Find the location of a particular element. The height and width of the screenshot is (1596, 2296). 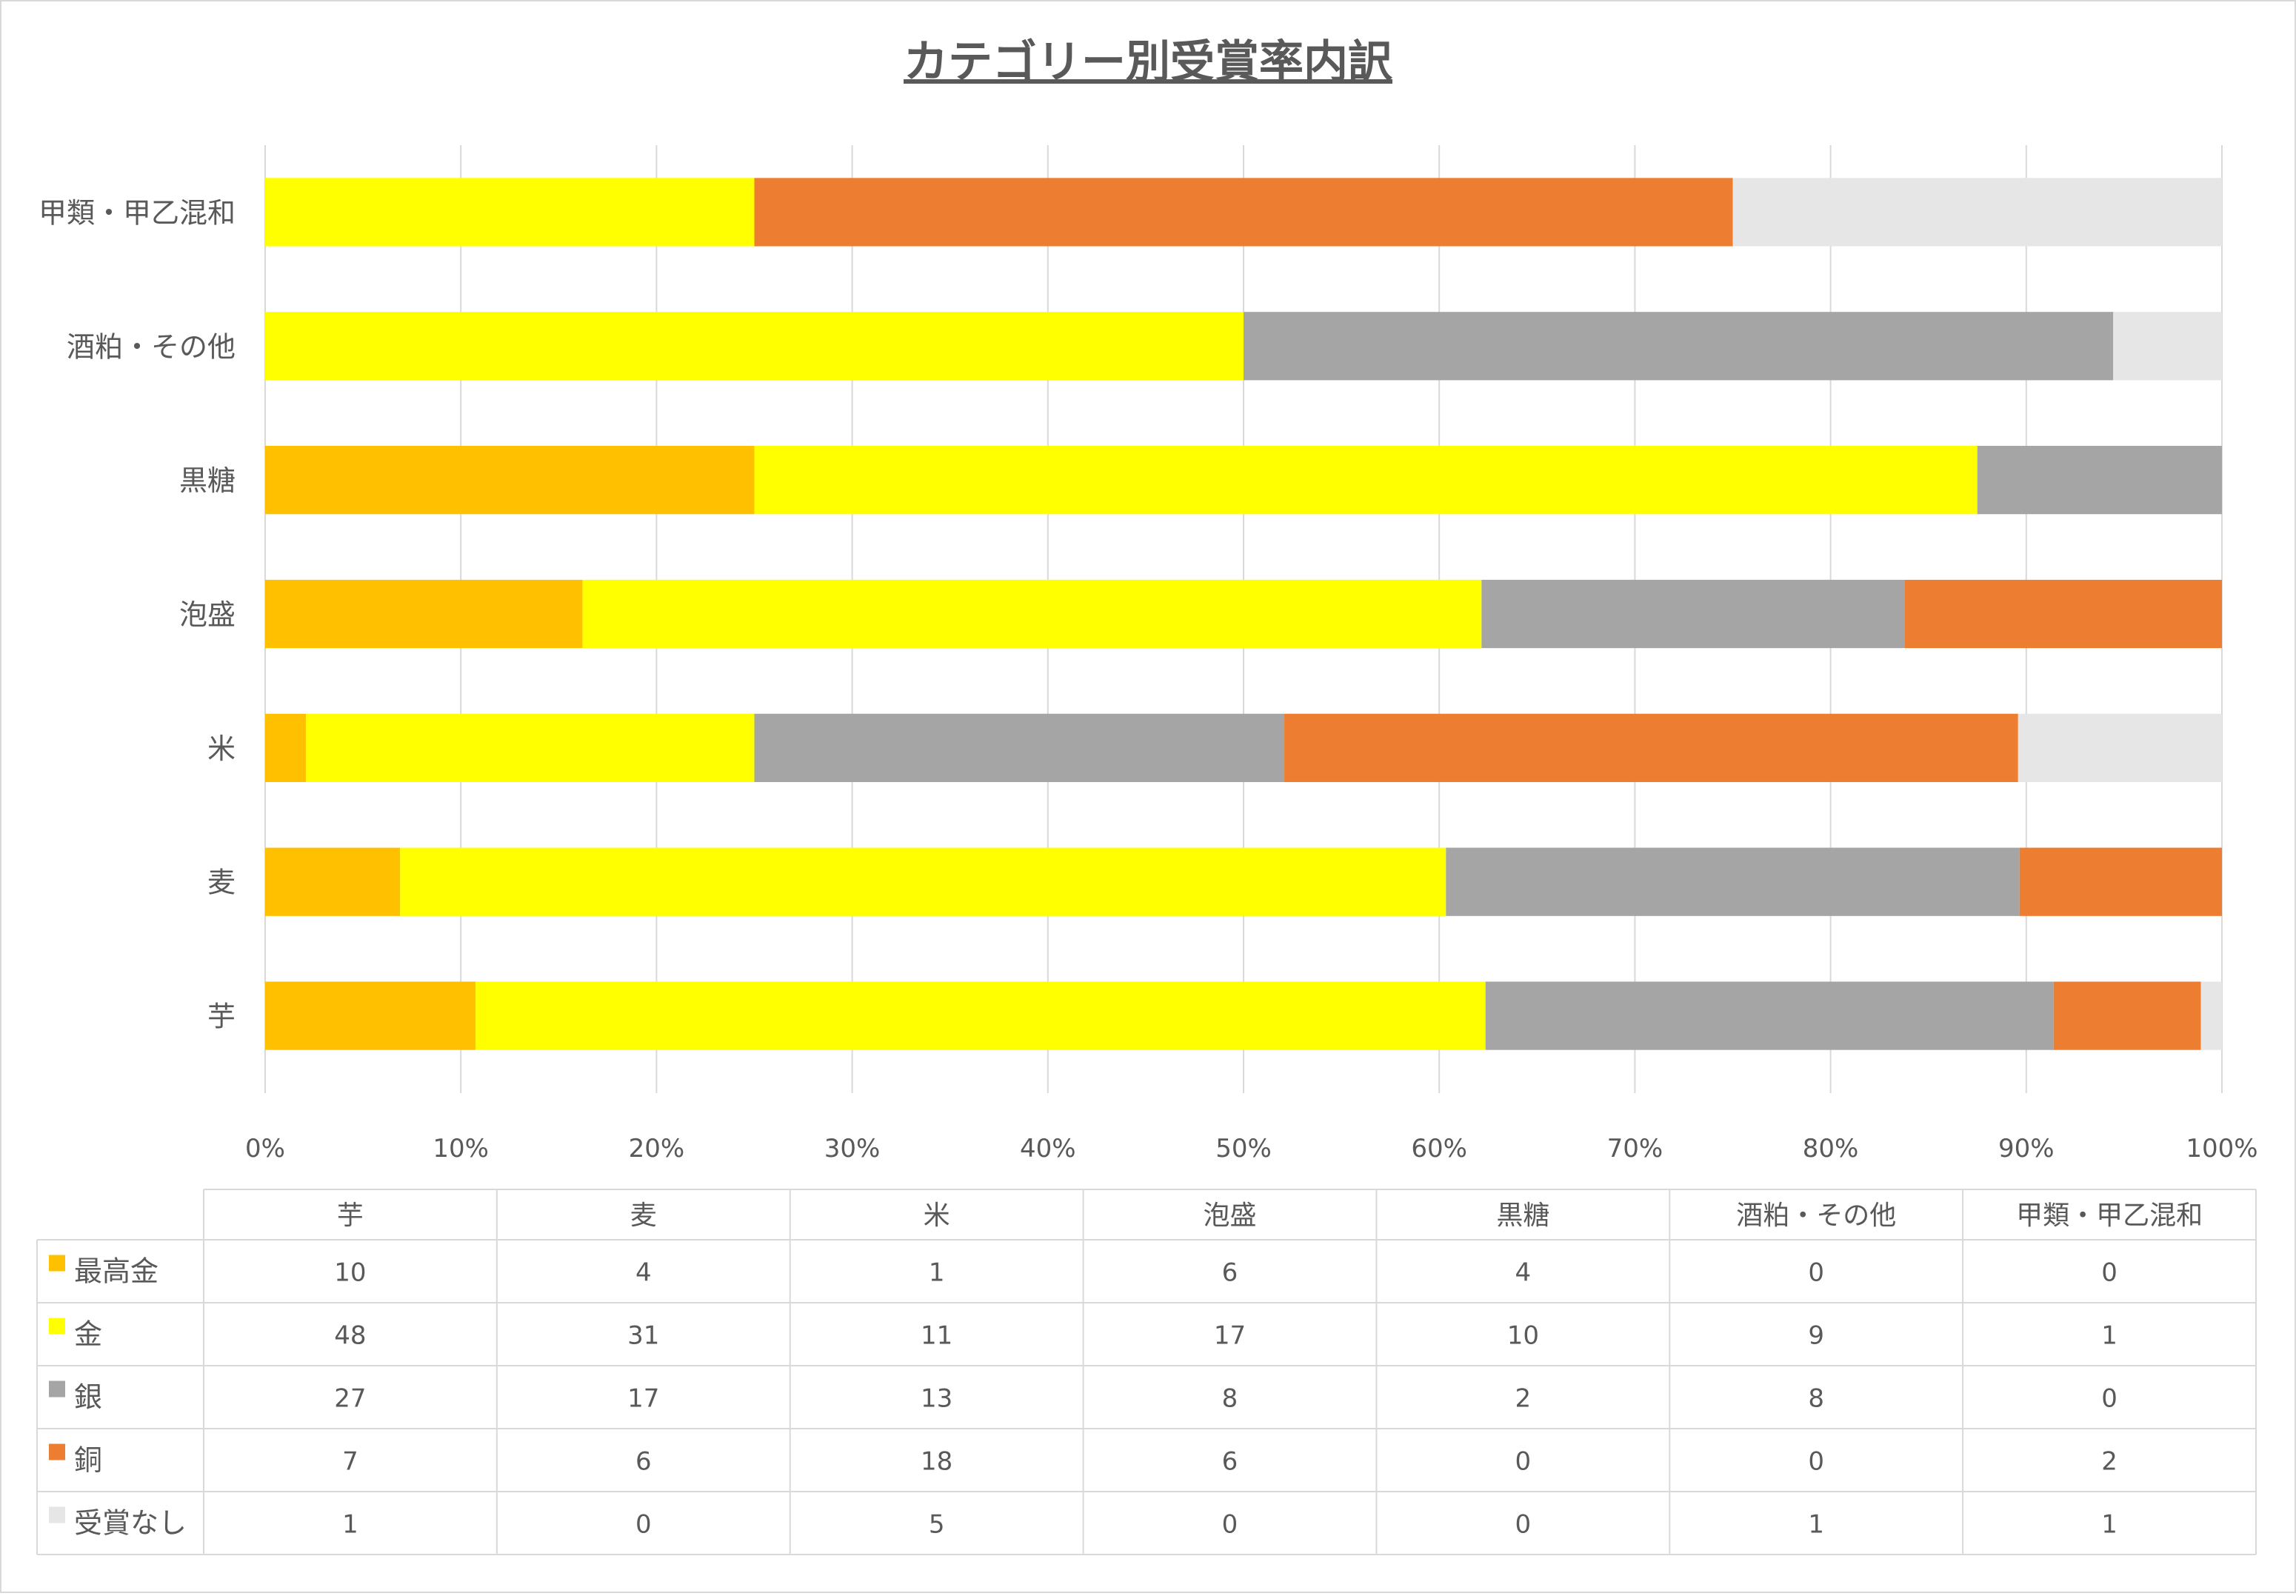

table-header-cell: 黒糖 is located at coordinates (1522, 1216).